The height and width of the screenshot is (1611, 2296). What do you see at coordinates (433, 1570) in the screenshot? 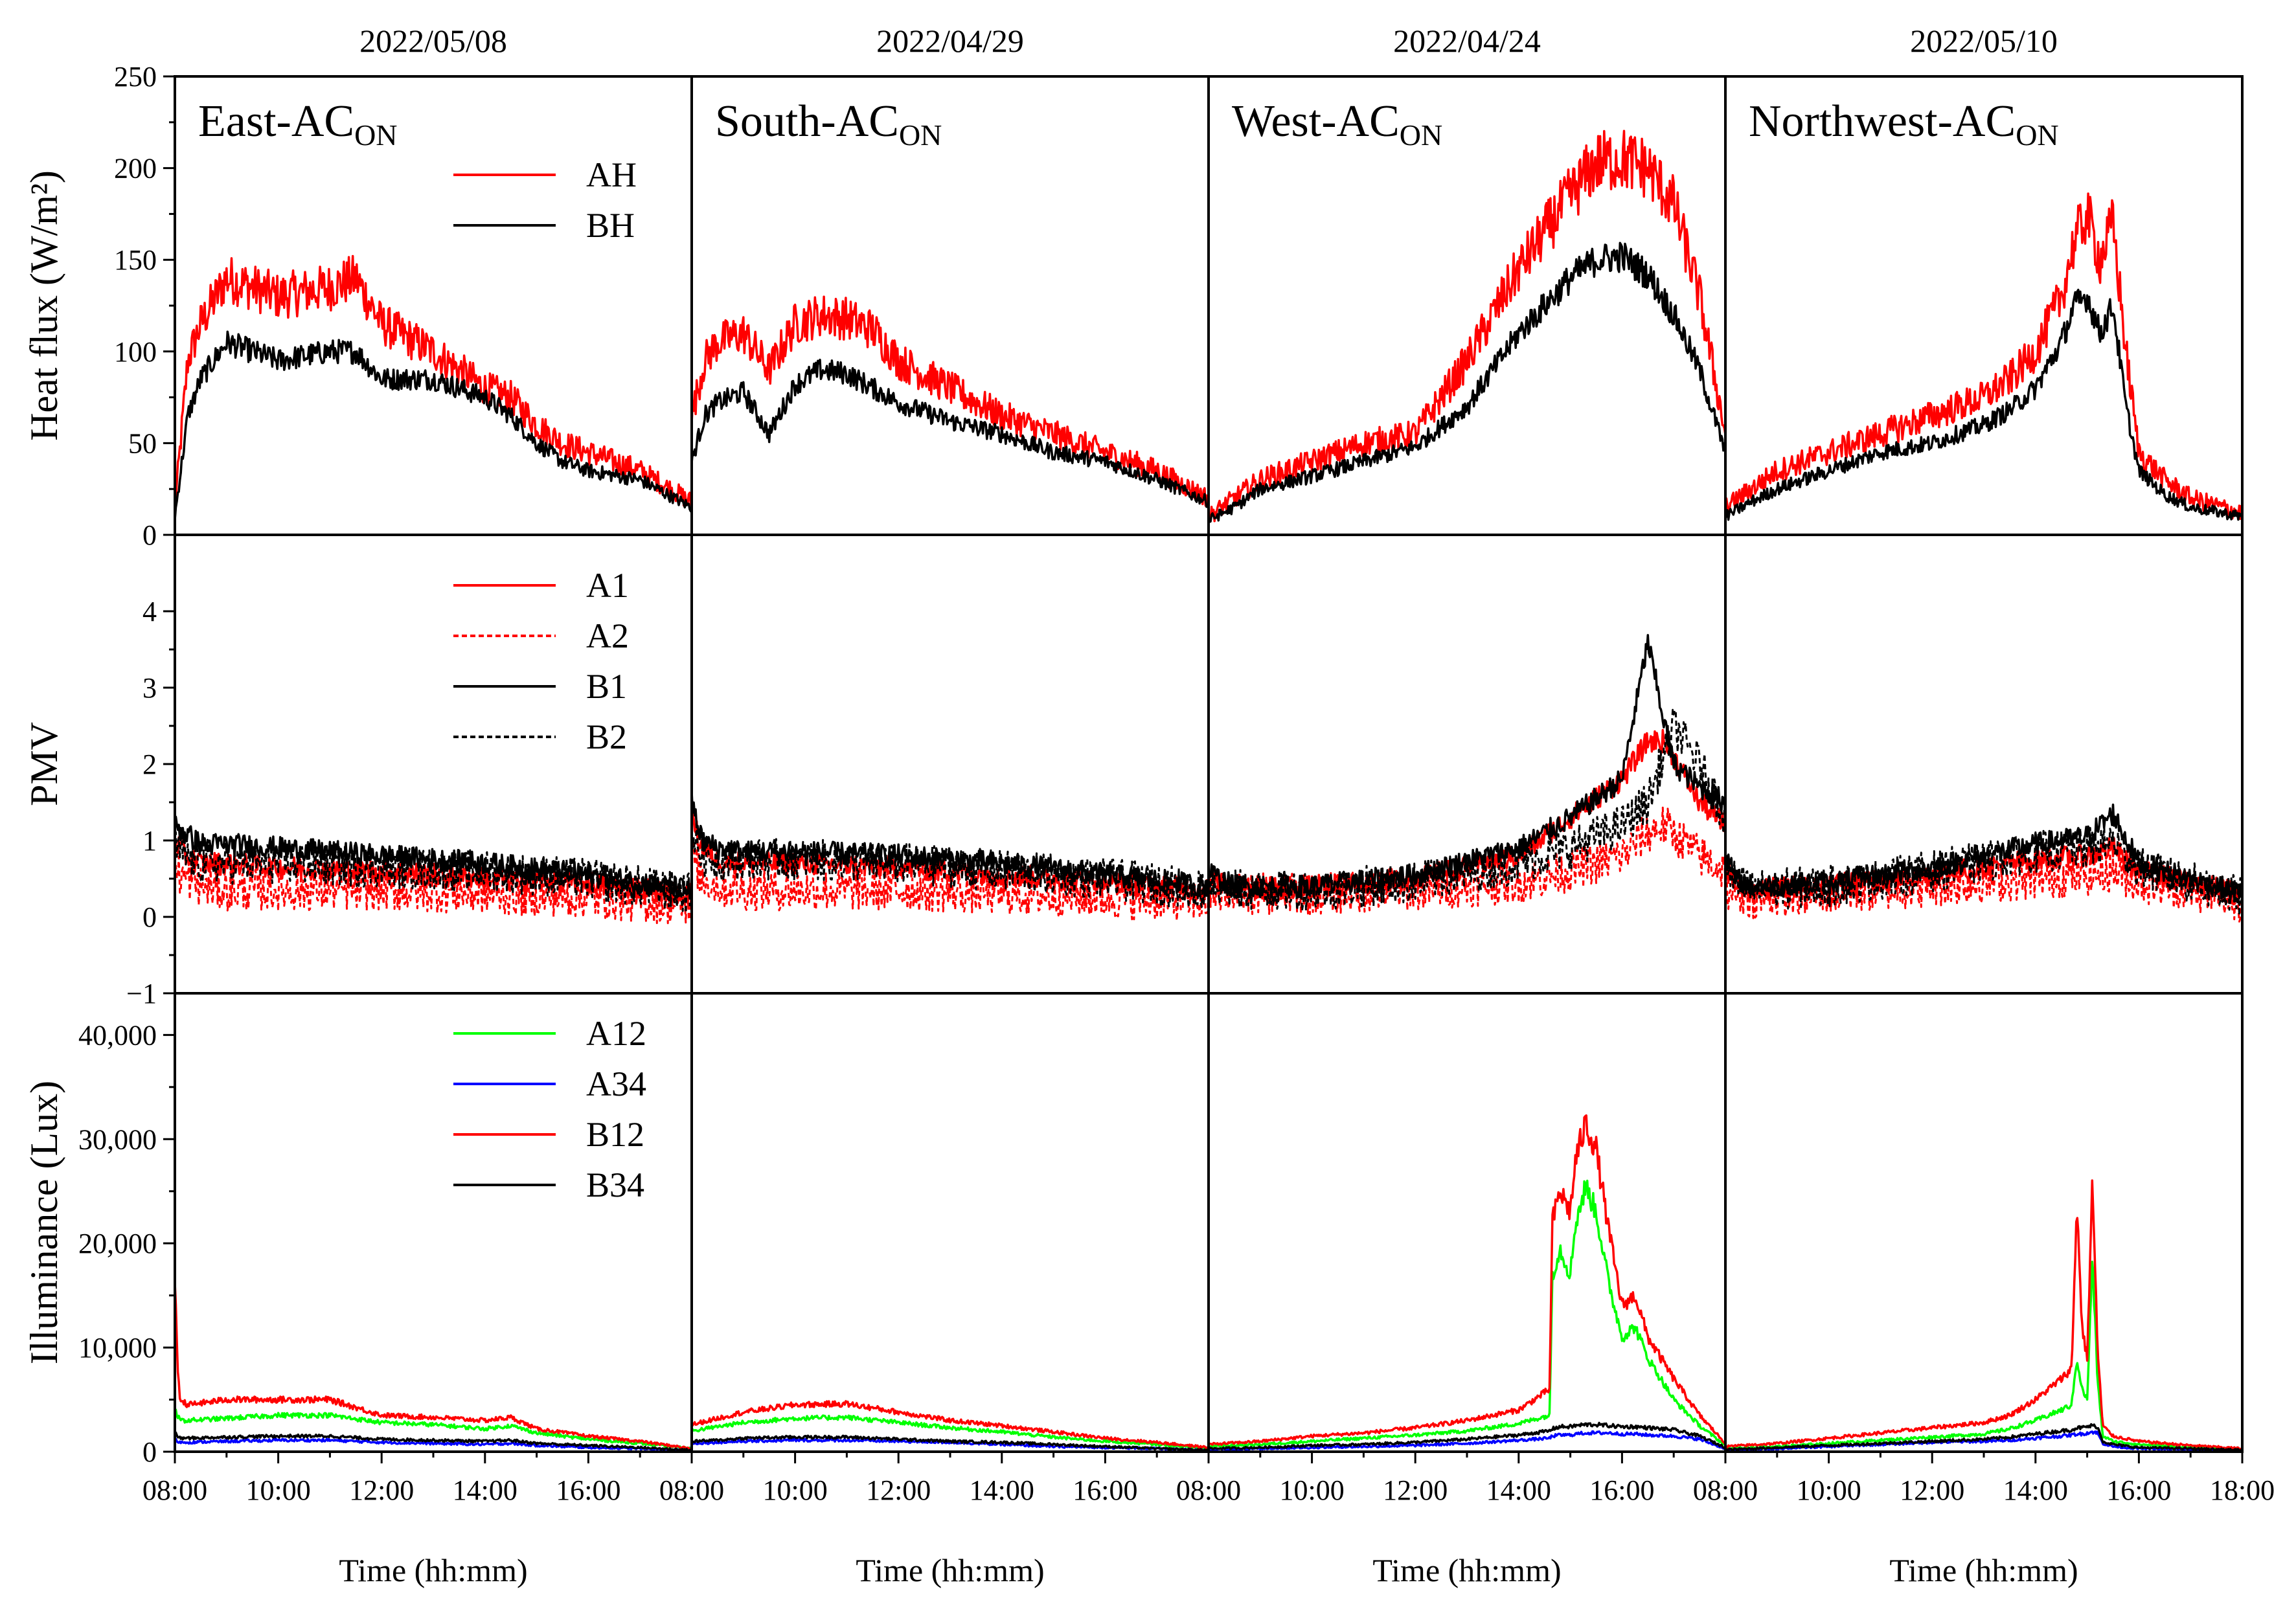
I see `xlabel-c1: Time (hh:mm)` at bounding box center [433, 1570].